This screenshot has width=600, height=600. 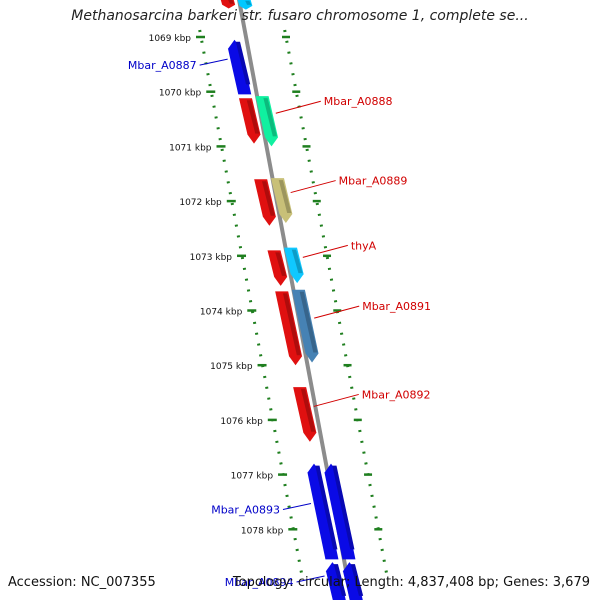 What do you see at coordinates (259, 582) in the screenshot?
I see `gene-label: Mbar_A0894` at bounding box center [259, 582].